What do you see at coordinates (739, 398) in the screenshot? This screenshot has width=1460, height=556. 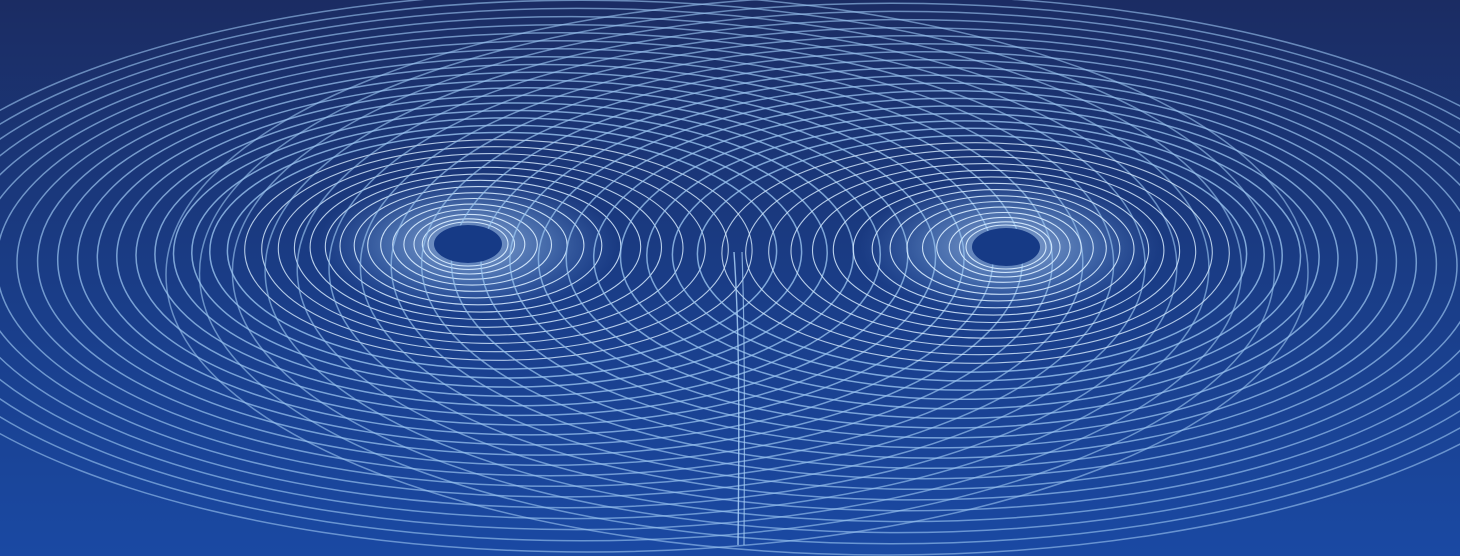 I see `center-stem` at bounding box center [739, 398].